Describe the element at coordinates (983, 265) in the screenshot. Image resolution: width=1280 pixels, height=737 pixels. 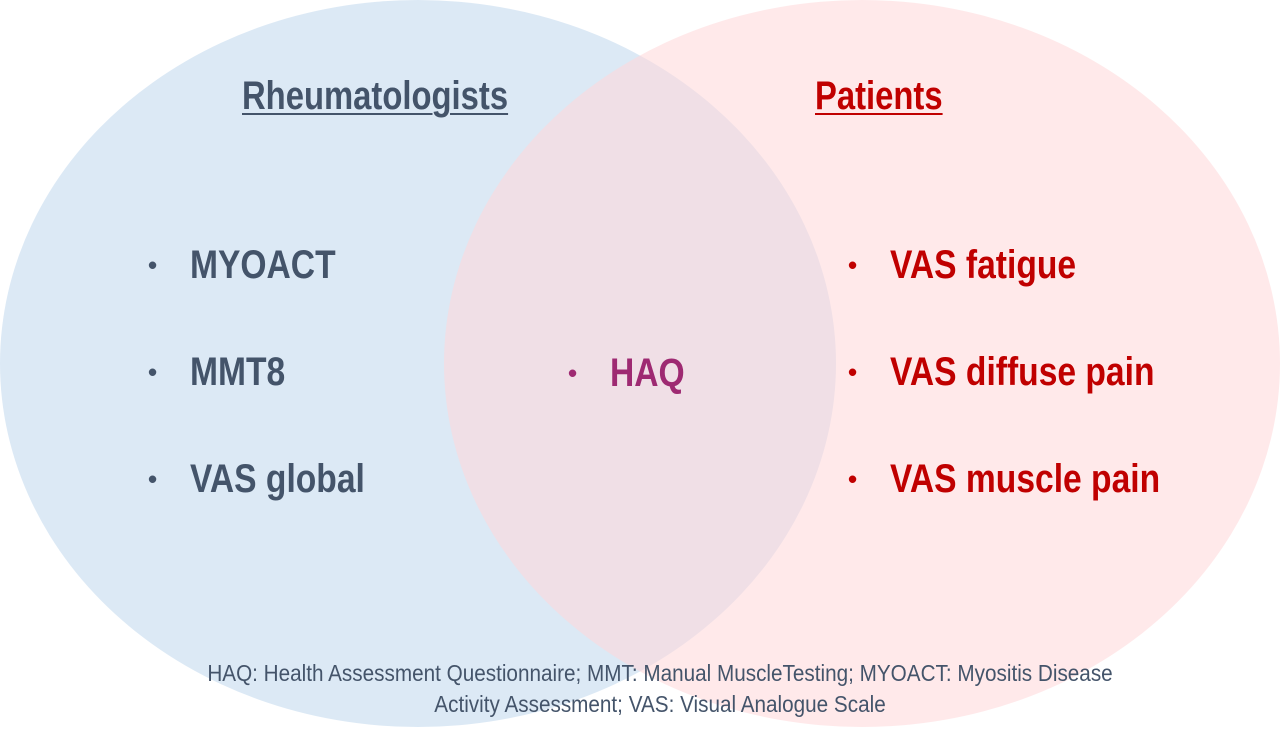
I see `item-vas-fatigue: VAS fatigue` at that location.